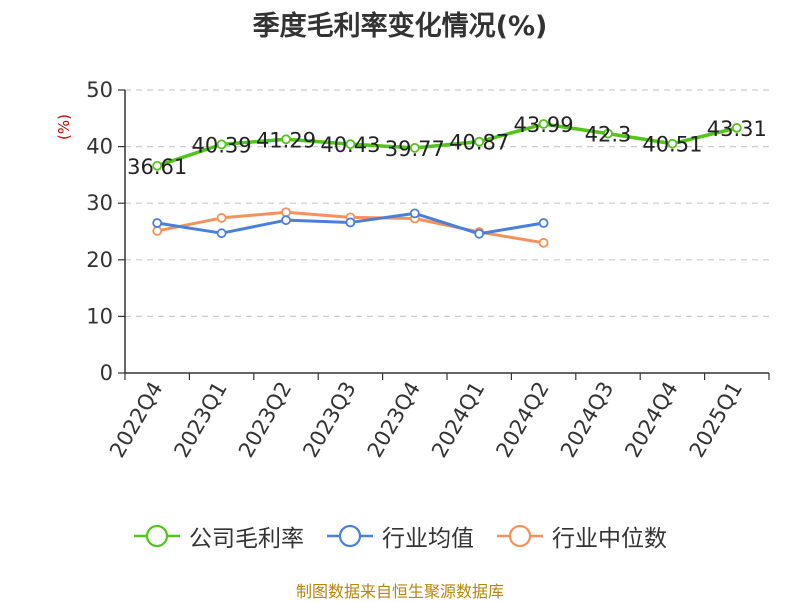 The image size is (800, 602). Describe the element at coordinates (99, 147) in the screenshot. I see `y-tick-label: 40` at that location.